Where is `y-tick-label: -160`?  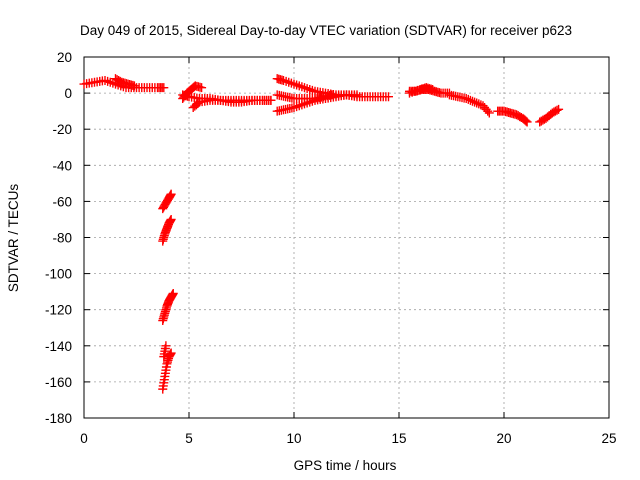 y-tick-label: -160 is located at coordinates (58, 382).